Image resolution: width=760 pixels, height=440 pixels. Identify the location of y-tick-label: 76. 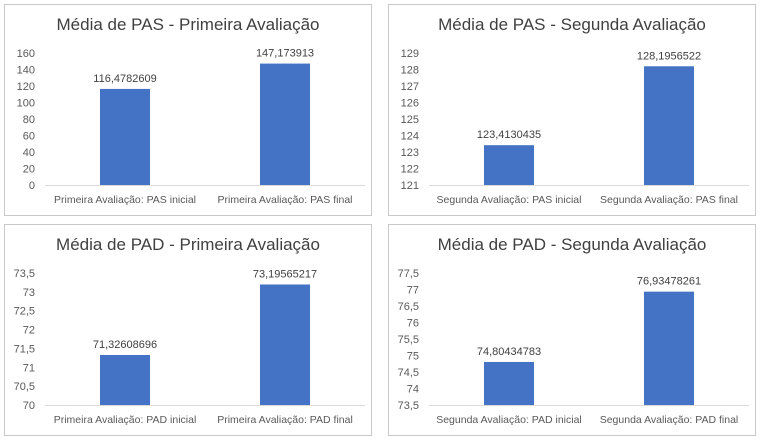
(413, 324).